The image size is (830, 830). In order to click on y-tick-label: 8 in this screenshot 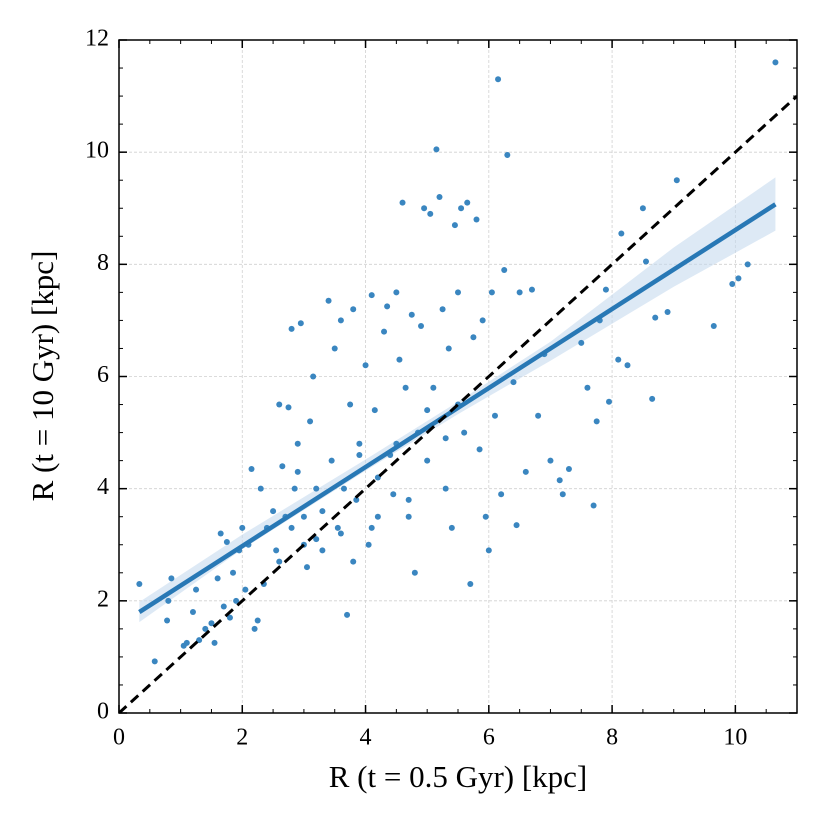, I will do `click(103, 263)`.